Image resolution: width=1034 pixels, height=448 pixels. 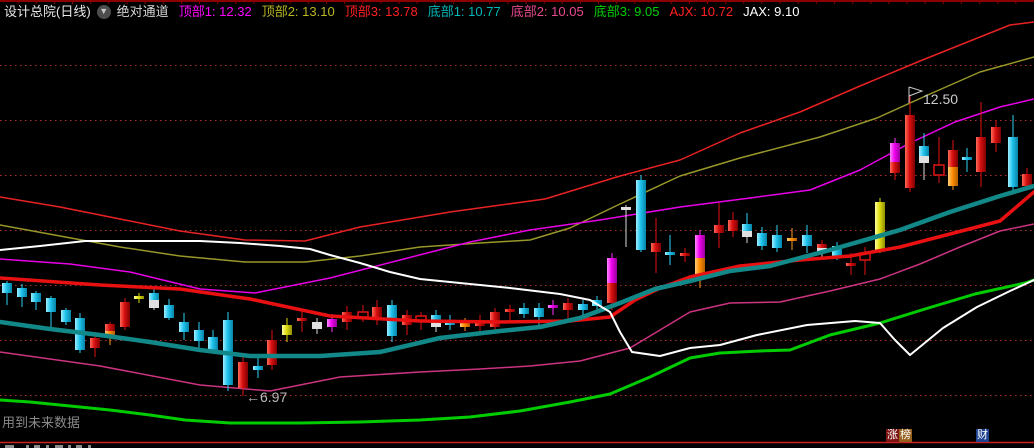 I want to click on stock-title: 设计总院(日线), so click(x=47, y=11).